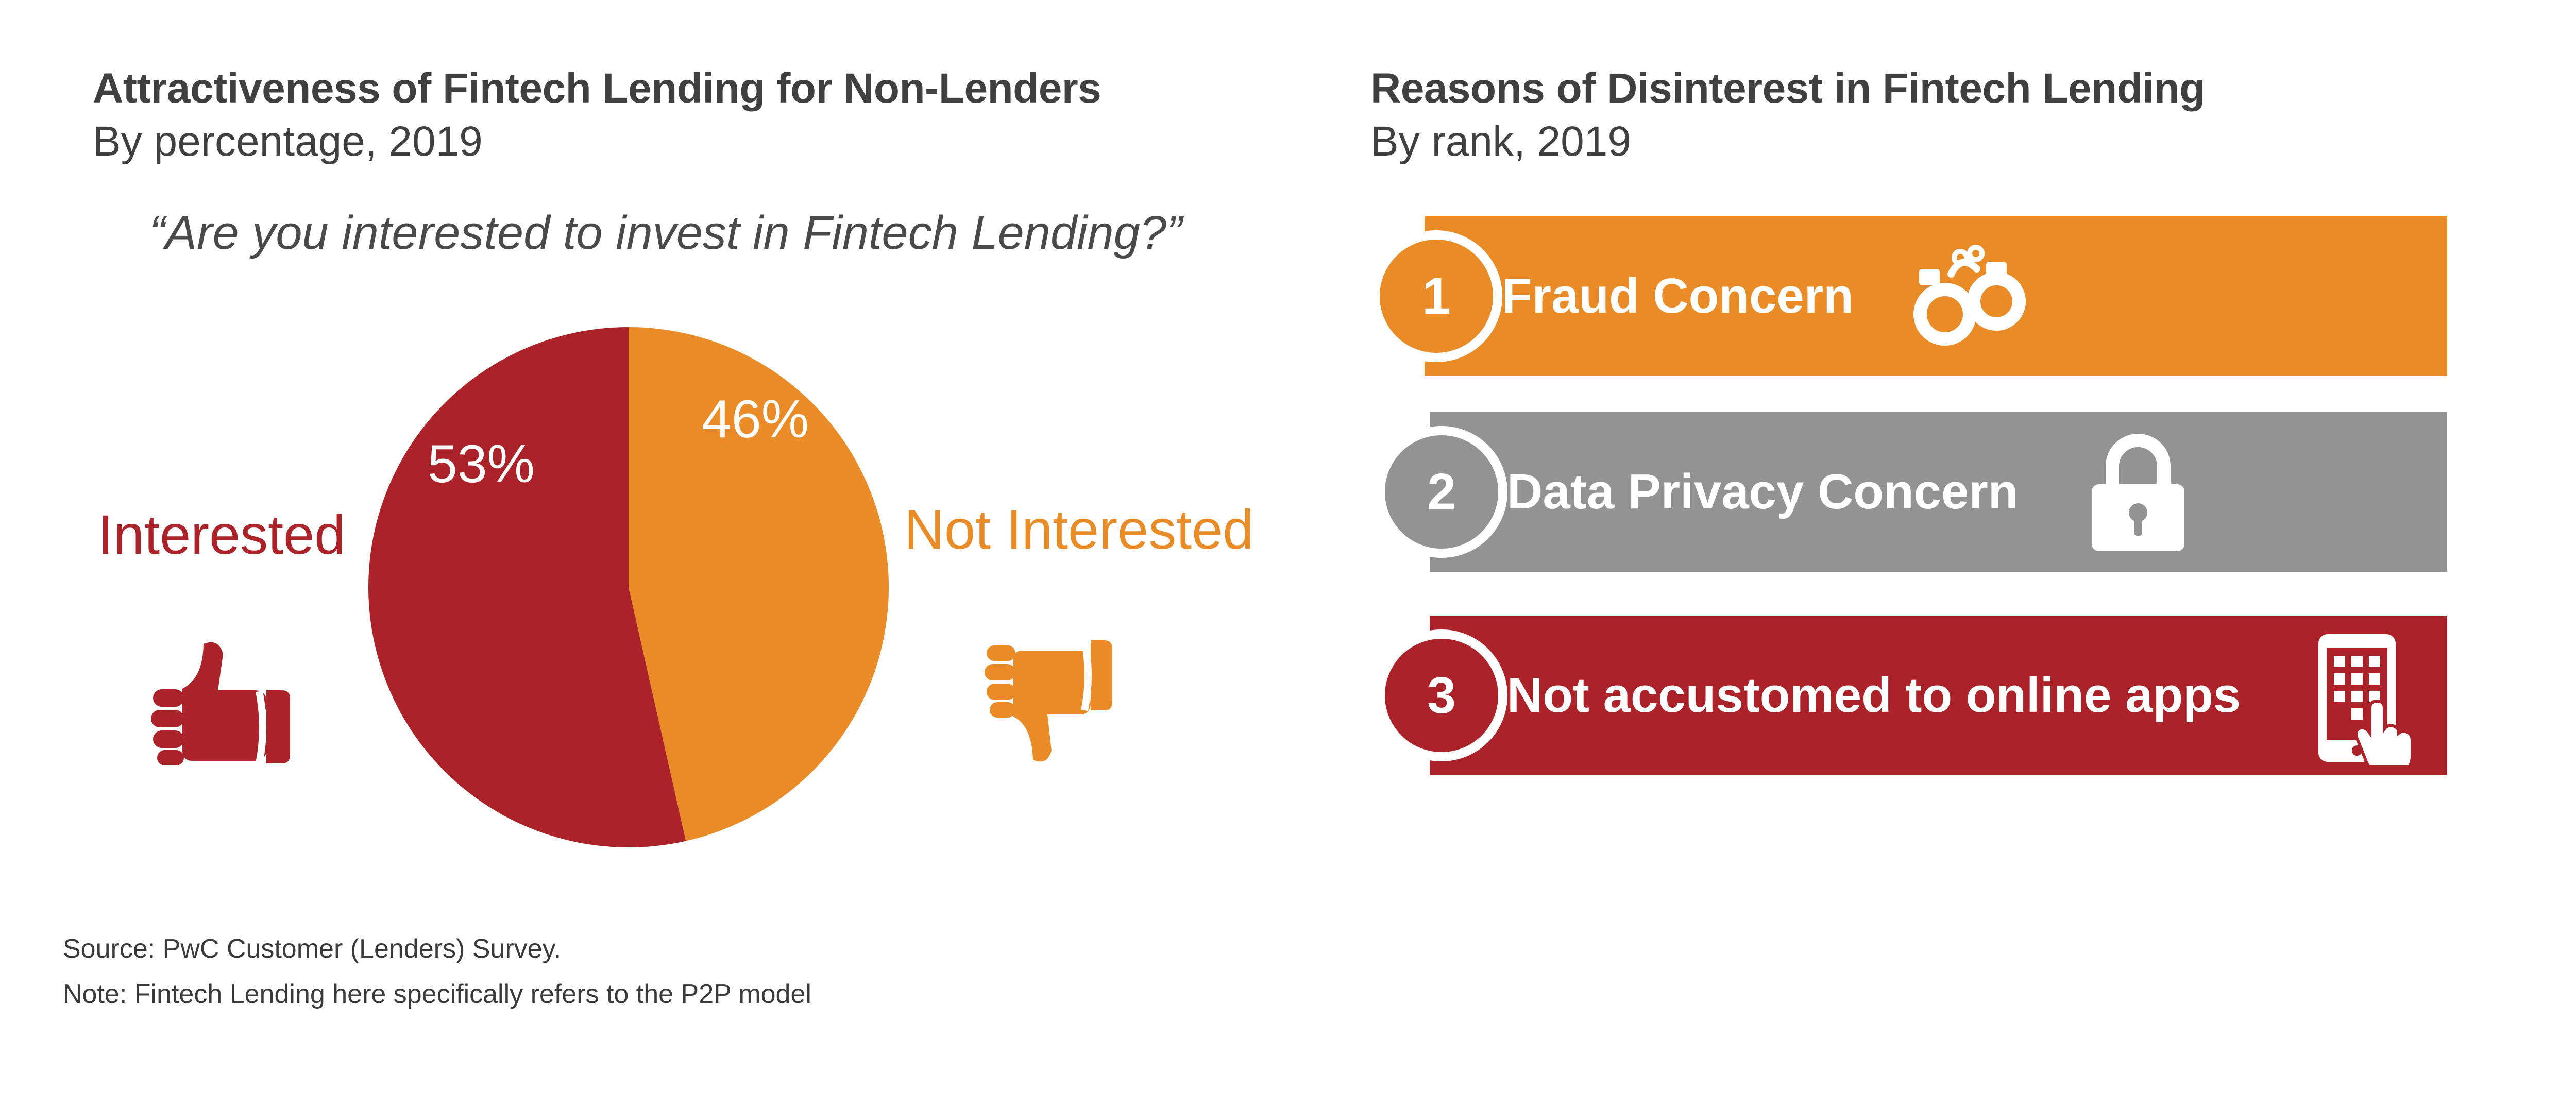  What do you see at coordinates (1441, 492) in the screenshot?
I see `rank-badge-2: 2` at bounding box center [1441, 492].